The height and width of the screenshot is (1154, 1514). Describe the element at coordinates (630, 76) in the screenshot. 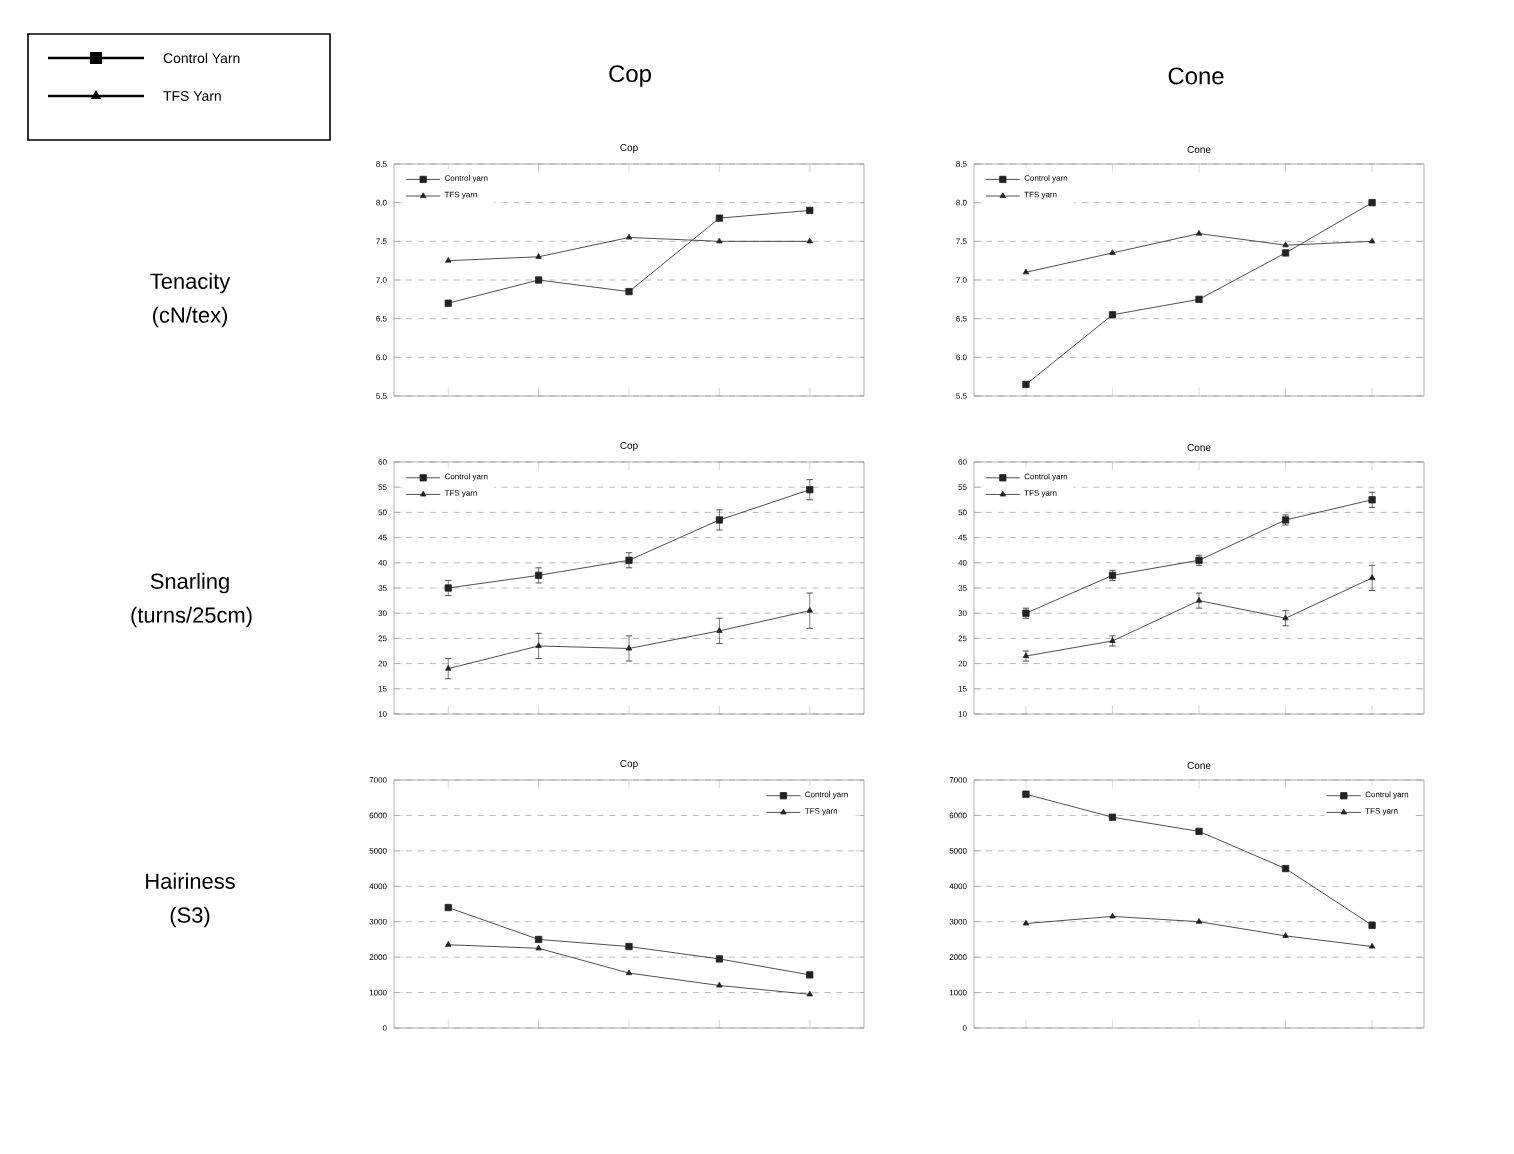

I see `text: Cop` at that location.